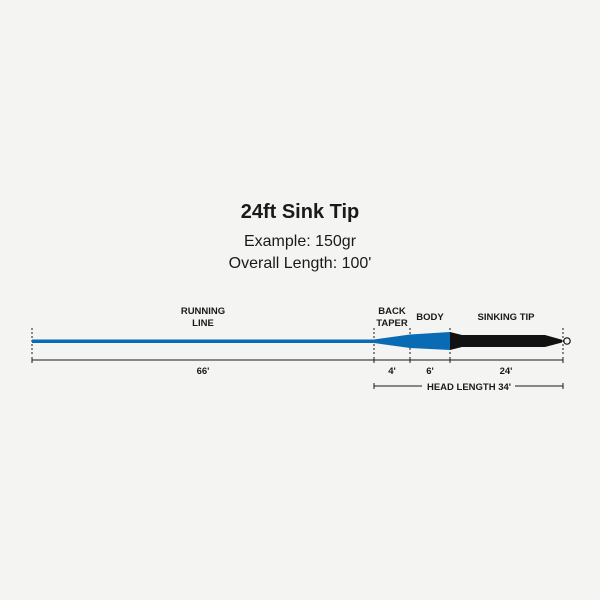  Describe the element at coordinates (430, 317) in the screenshot. I see `label-body: BODY` at that location.